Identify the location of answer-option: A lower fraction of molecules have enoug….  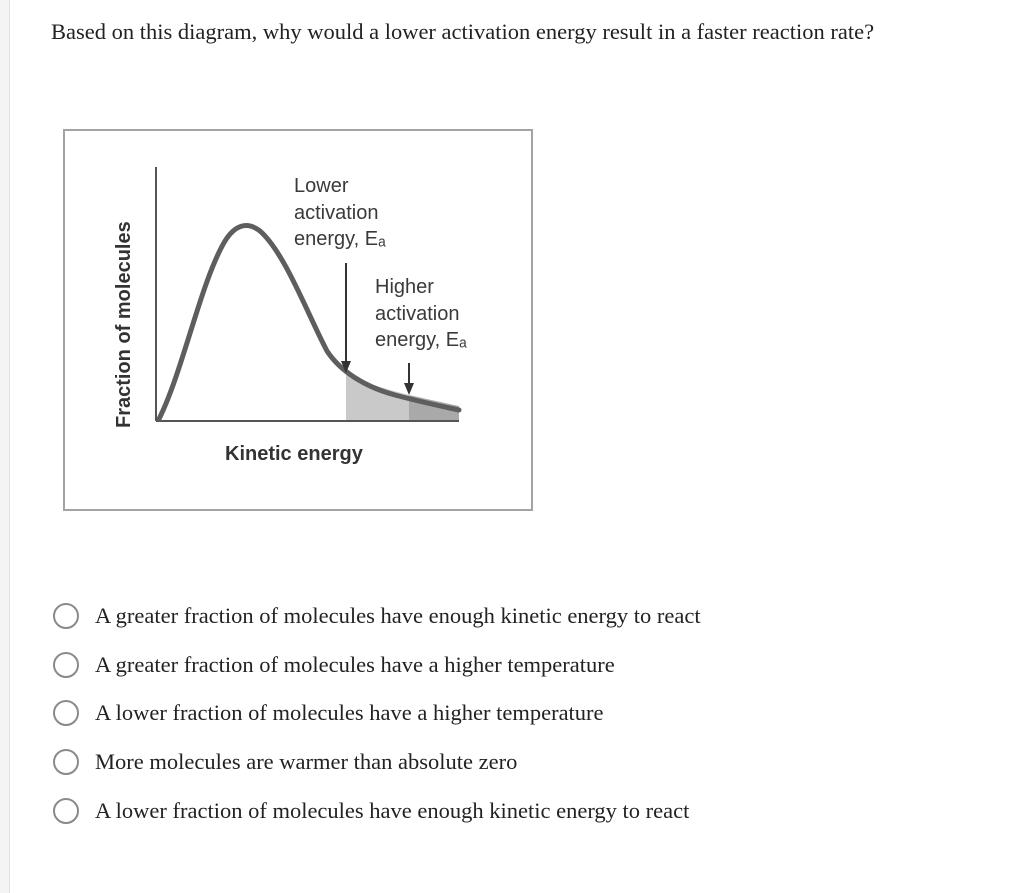
(377, 810).